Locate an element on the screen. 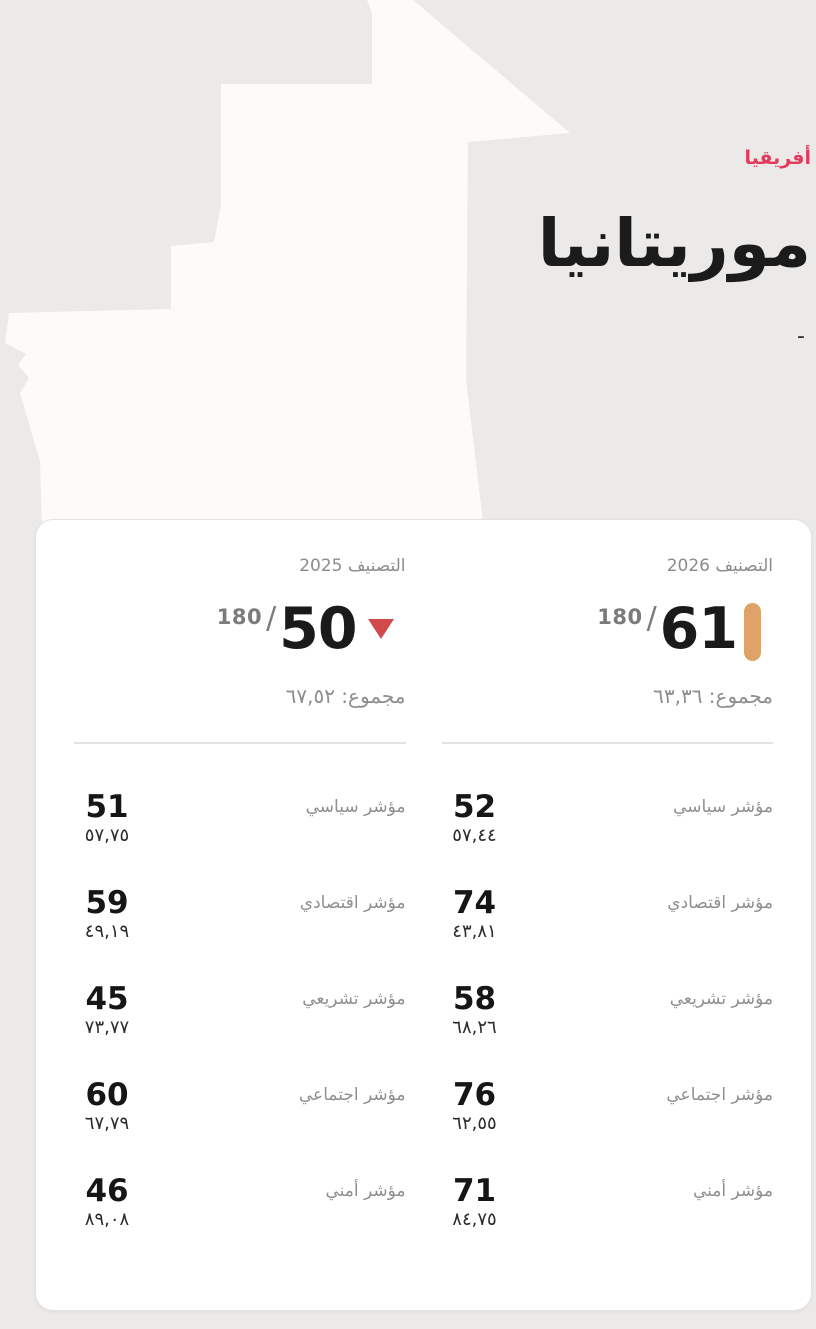 The height and width of the screenshot is (1329, 816). index-value: 71 ٨٤,٧٥ is located at coordinates (475, 1202).